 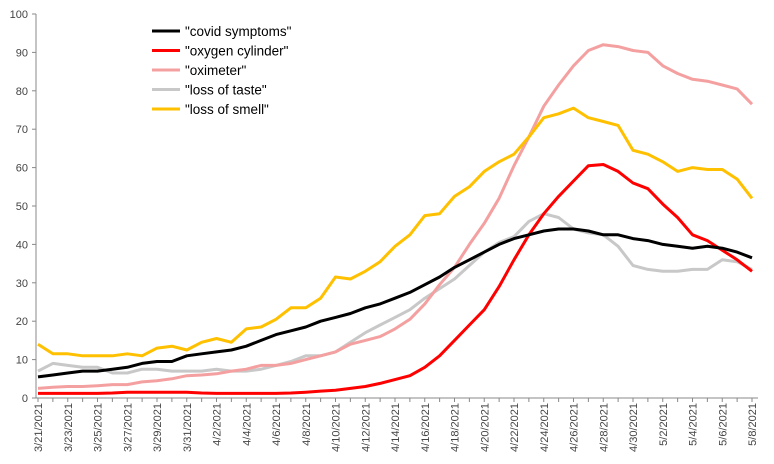 What do you see at coordinates (22, 207) in the screenshot?
I see `y-tick-label: 50` at bounding box center [22, 207].